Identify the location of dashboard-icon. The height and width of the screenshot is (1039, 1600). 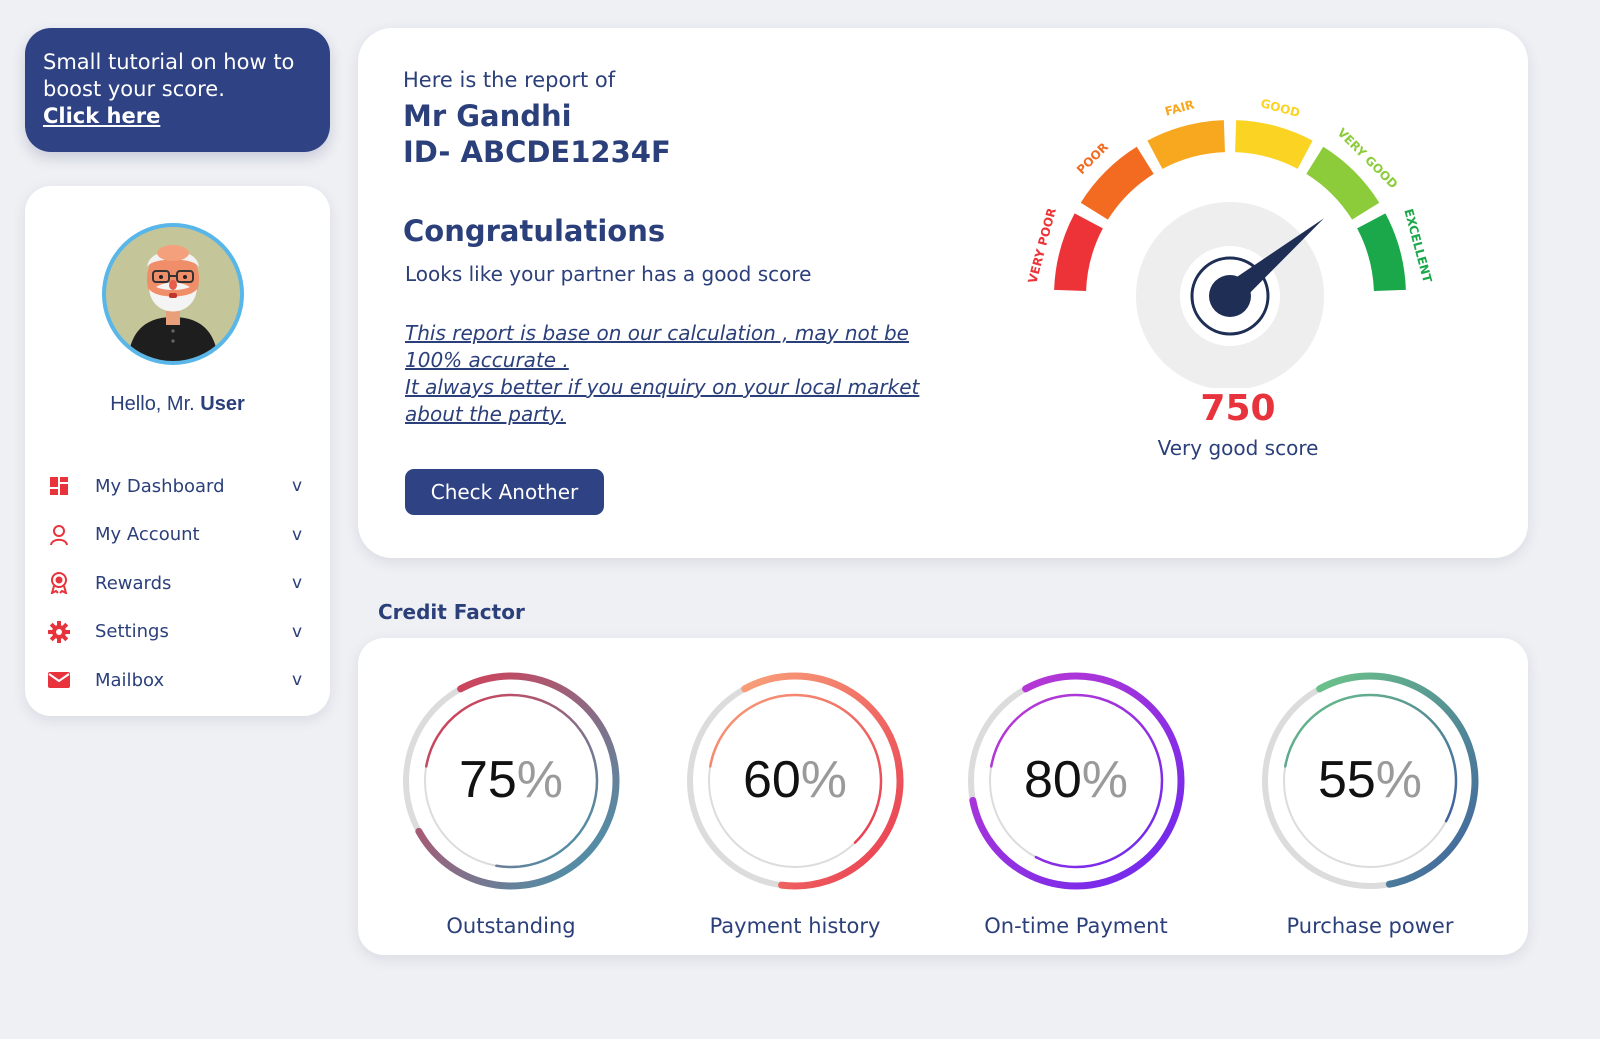
(59, 486).